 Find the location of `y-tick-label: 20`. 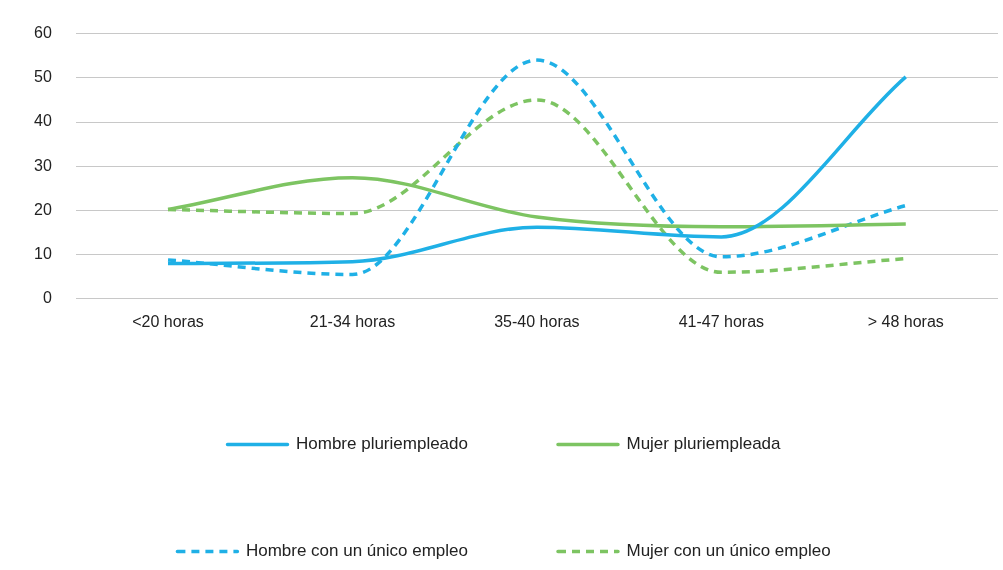

y-tick-label: 20 is located at coordinates (43, 209).